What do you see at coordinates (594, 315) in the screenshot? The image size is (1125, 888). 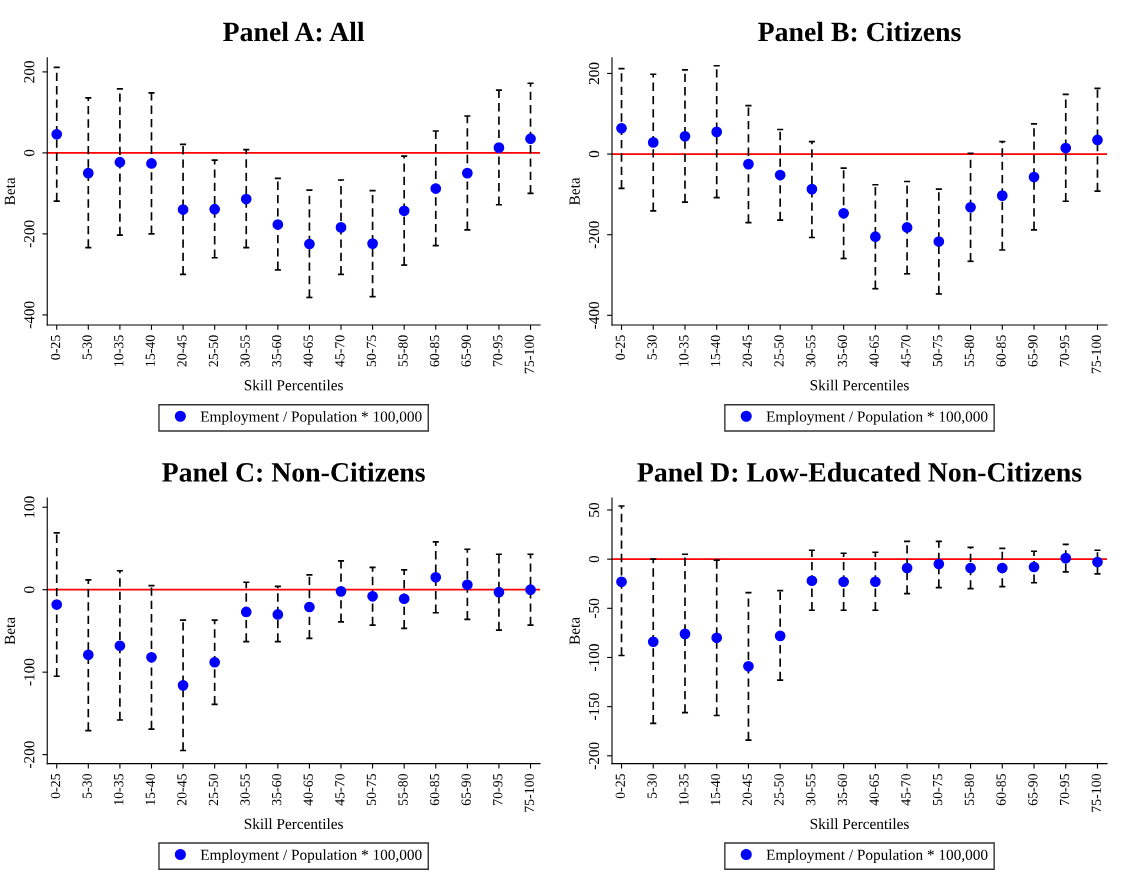 I see `y-tick-label: -400` at bounding box center [594, 315].